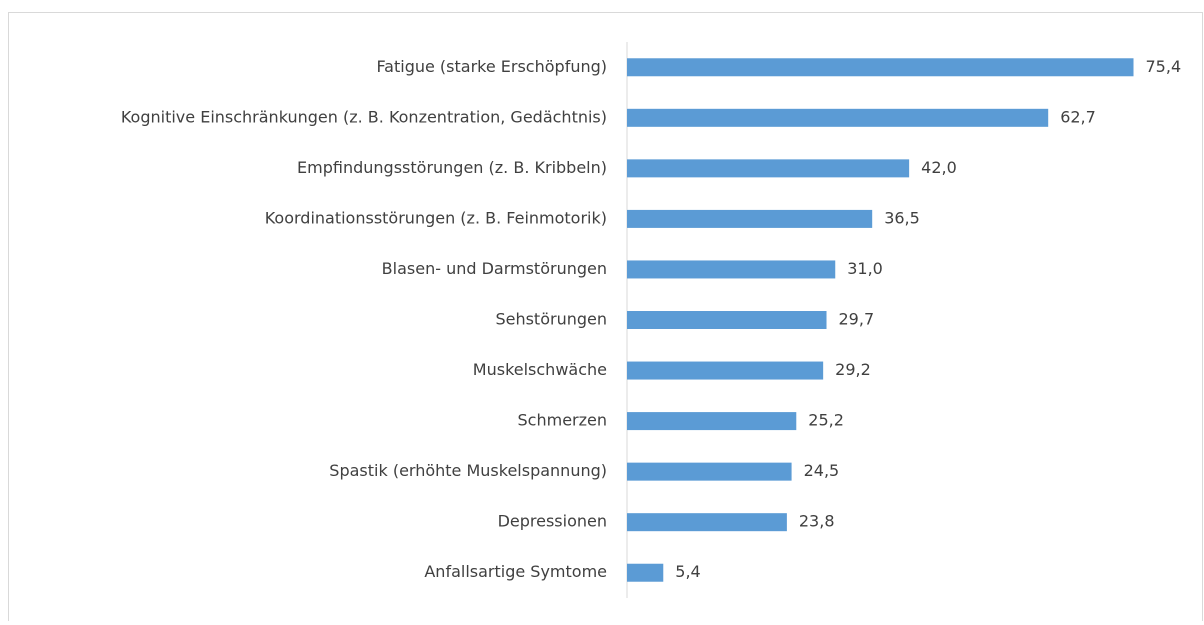 The image size is (1204, 625). Describe the element at coordinates (552, 521) in the screenshot. I see `y-tick-label: Depressionen` at that location.